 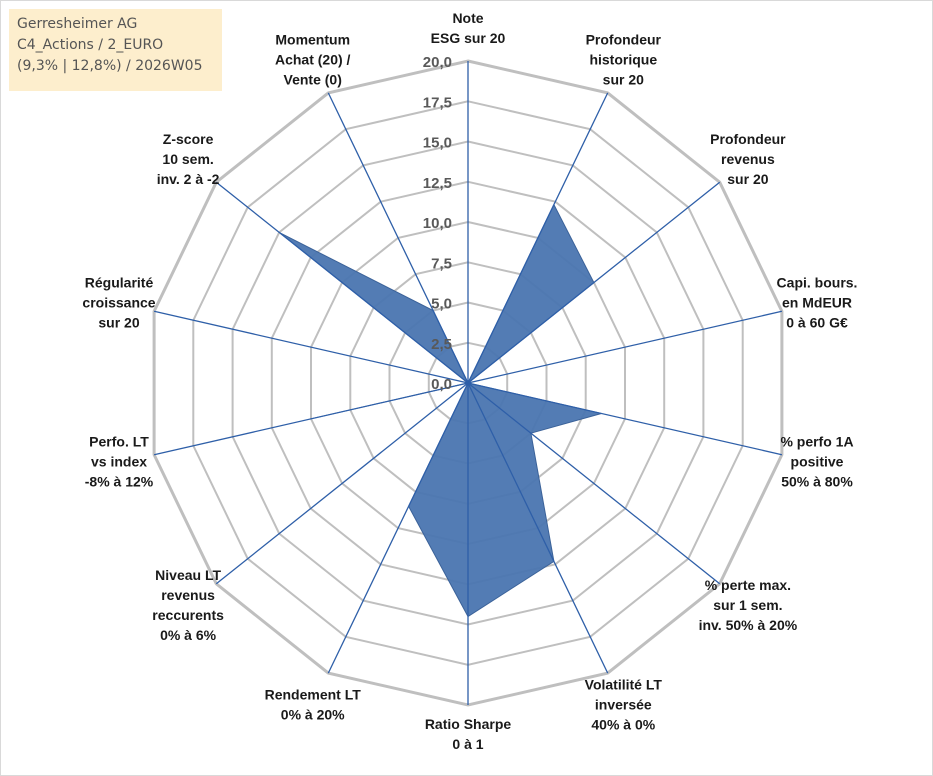 I want to click on axis-label: Volatilité LT inversée 40% à 0%, so click(x=624, y=705).